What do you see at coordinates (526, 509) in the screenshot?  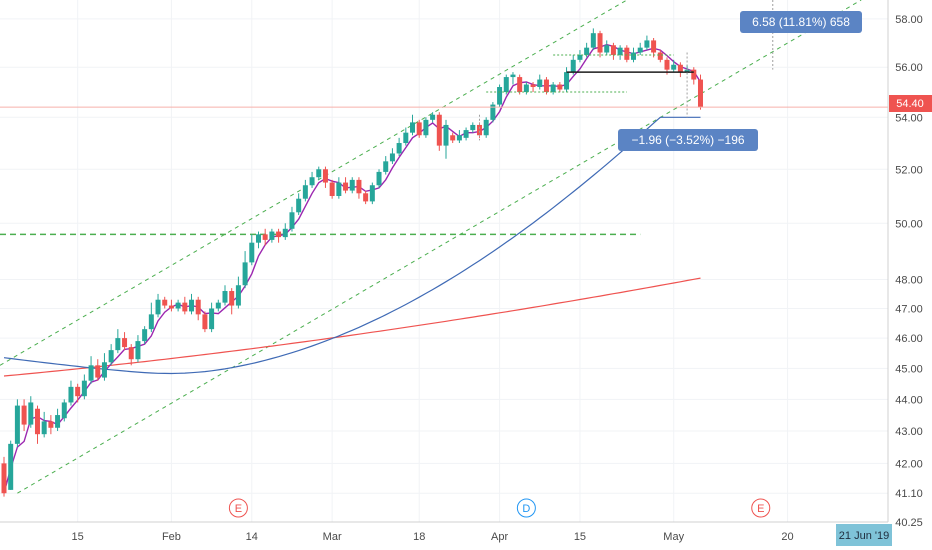 I see `event-label: D` at bounding box center [526, 509].